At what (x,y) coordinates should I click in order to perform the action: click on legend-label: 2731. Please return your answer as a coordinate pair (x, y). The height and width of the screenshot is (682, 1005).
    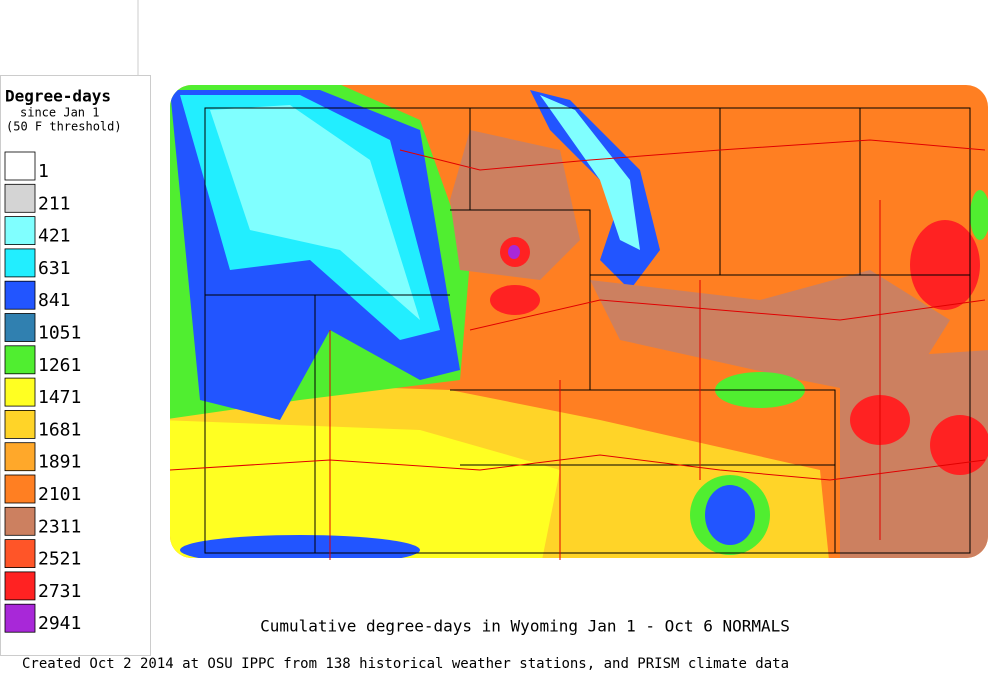
    Looking at the image, I should click on (59, 591).